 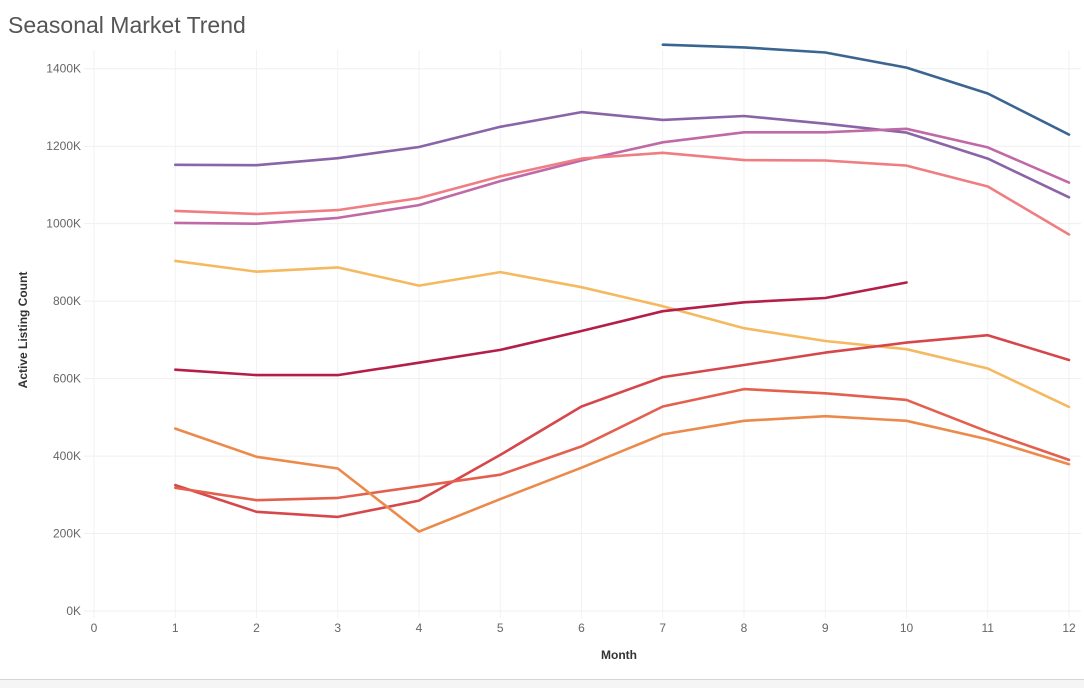 What do you see at coordinates (67, 301) in the screenshot?
I see `y-tick-label: 800K` at bounding box center [67, 301].